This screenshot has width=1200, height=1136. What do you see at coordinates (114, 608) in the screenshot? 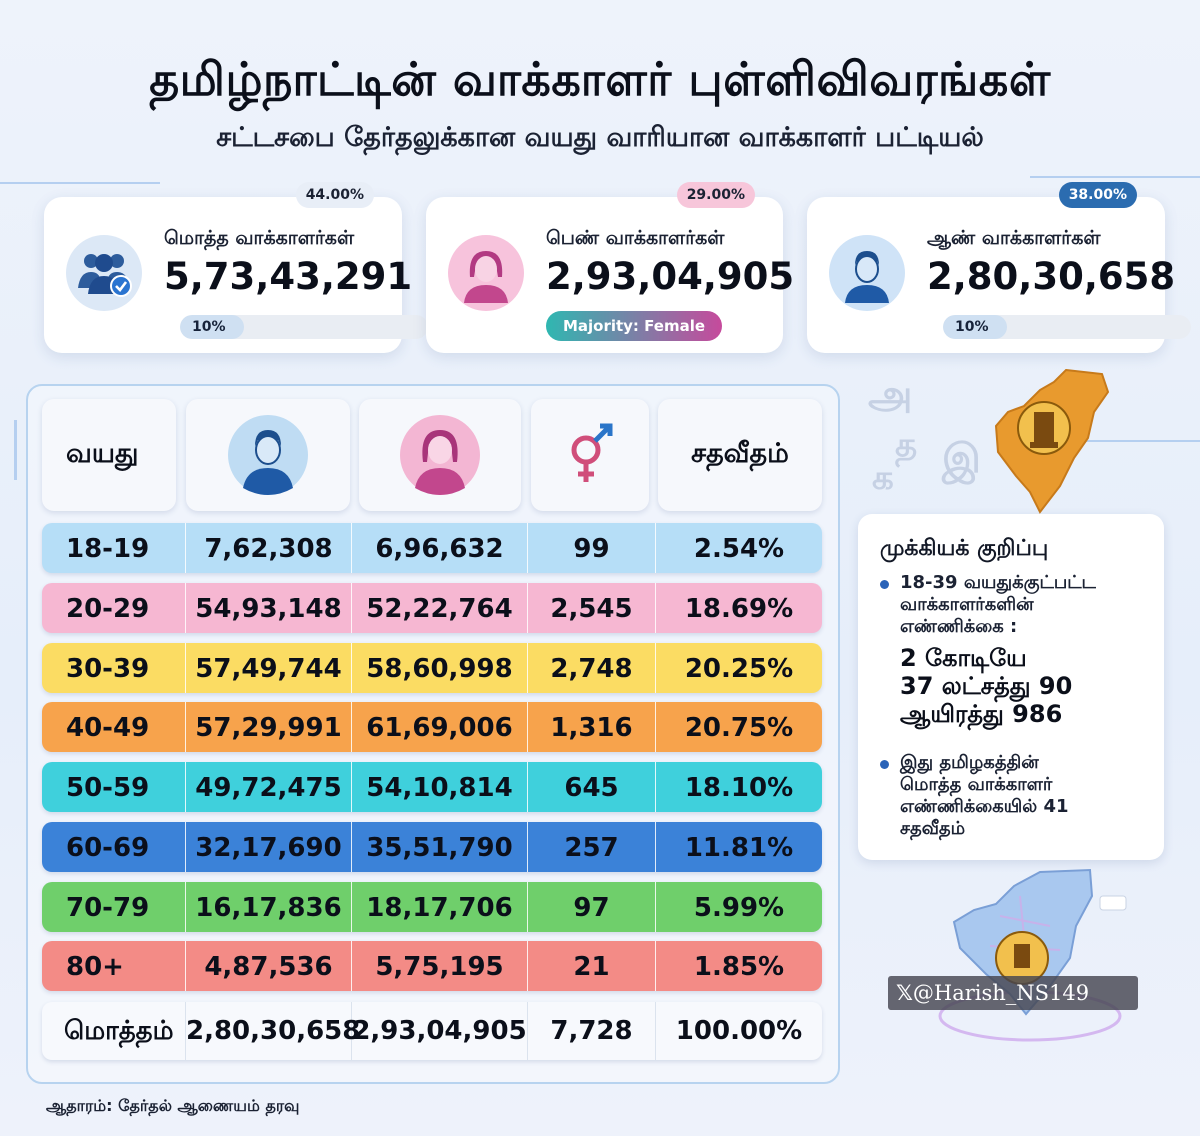
I see `row-age: 20-29` at bounding box center [114, 608].